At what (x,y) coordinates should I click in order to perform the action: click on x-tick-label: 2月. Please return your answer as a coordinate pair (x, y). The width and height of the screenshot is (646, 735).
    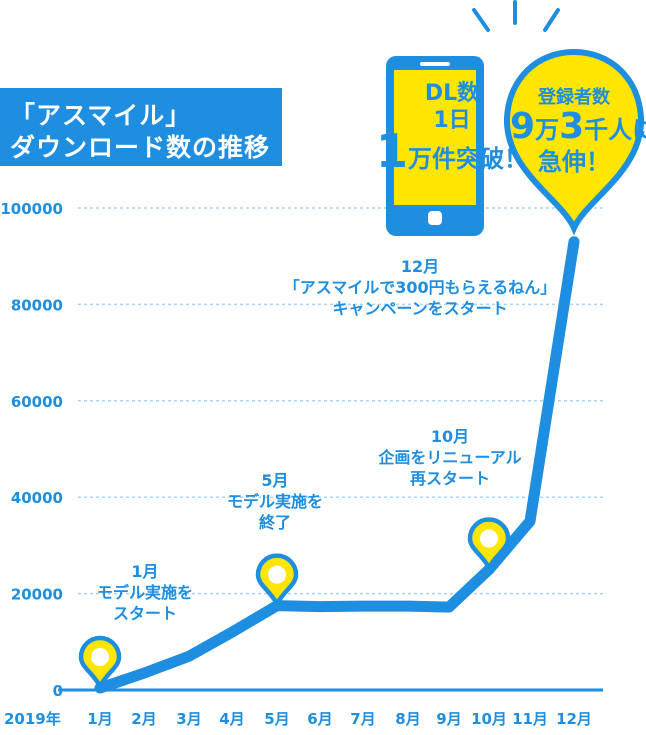
    Looking at the image, I should click on (143, 719).